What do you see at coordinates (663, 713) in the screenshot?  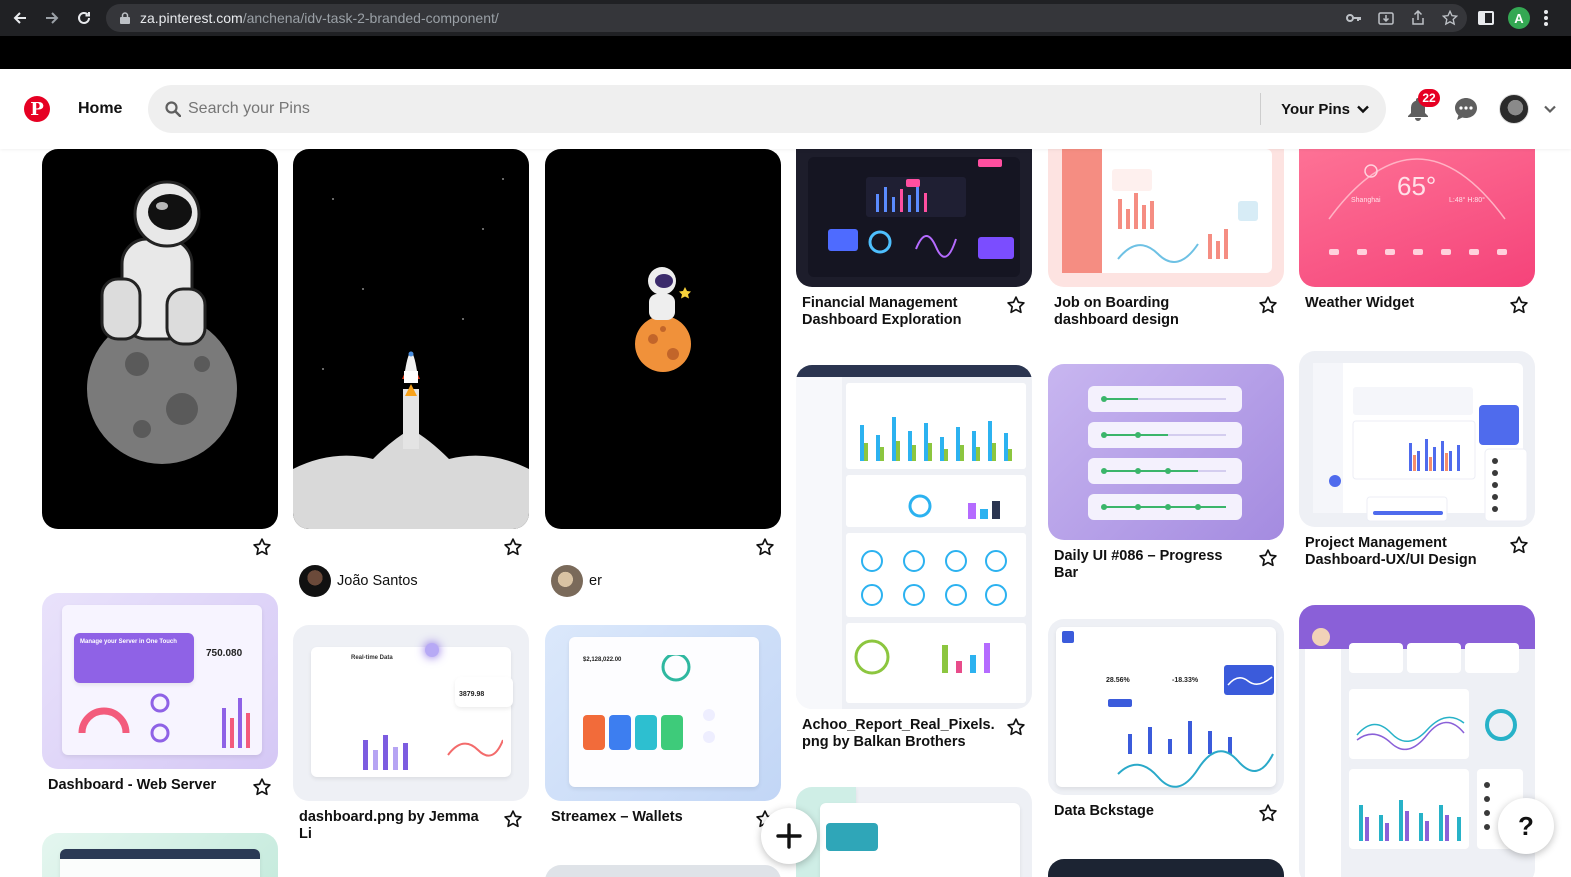 I see `pin-image: $2,128,022.00` at bounding box center [663, 713].